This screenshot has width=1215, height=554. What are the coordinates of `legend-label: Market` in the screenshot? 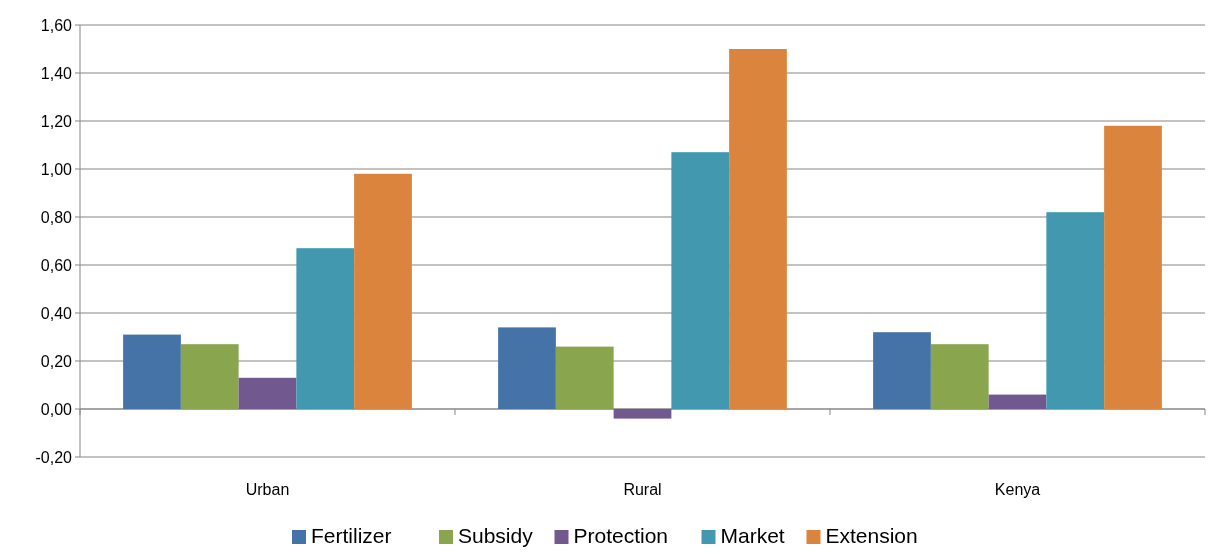 It's located at (752, 535).